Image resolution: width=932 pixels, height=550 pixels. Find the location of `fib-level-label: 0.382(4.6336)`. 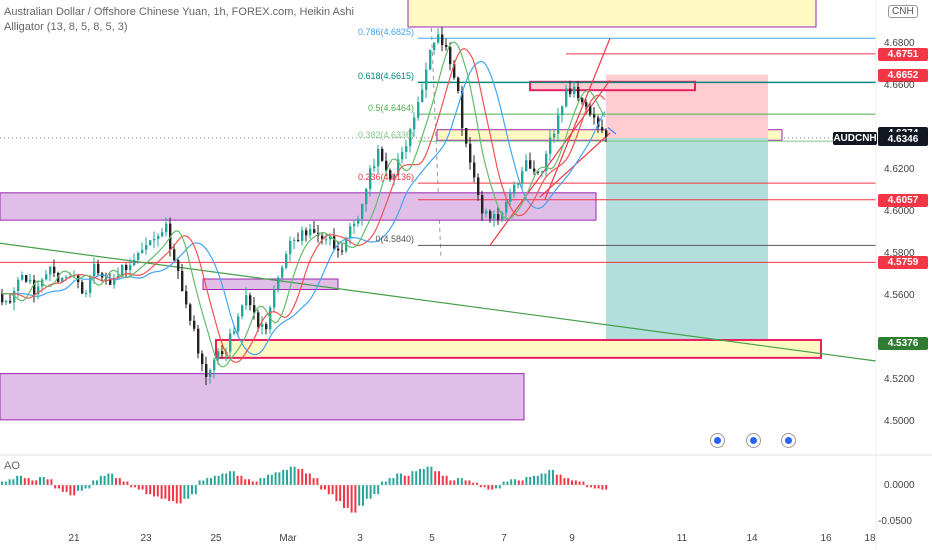

fib-level-label: 0.382(4.6336) is located at coordinates (385, 135).